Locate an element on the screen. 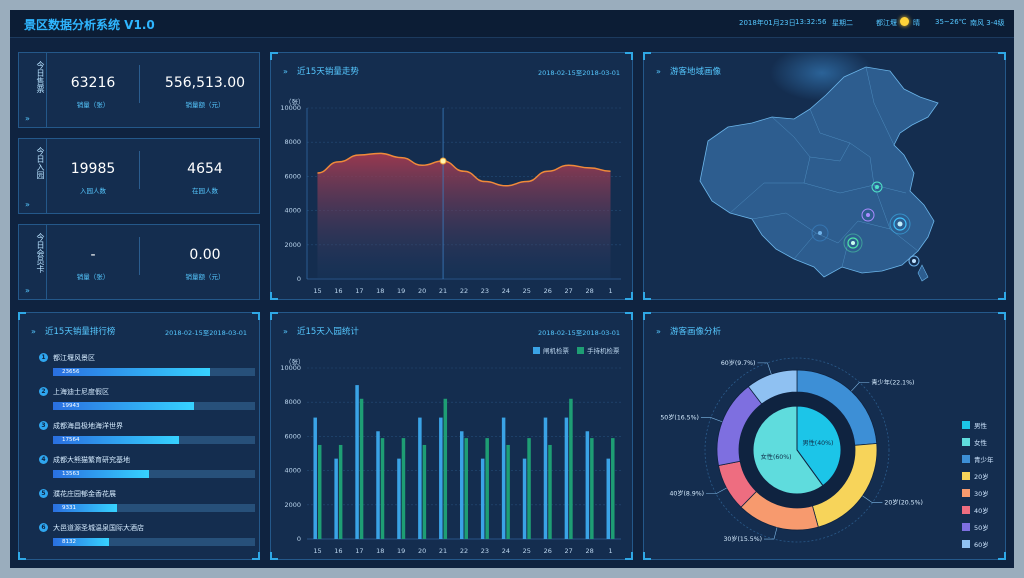  legend-label: 60岁 is located at coordinates (981, 544).